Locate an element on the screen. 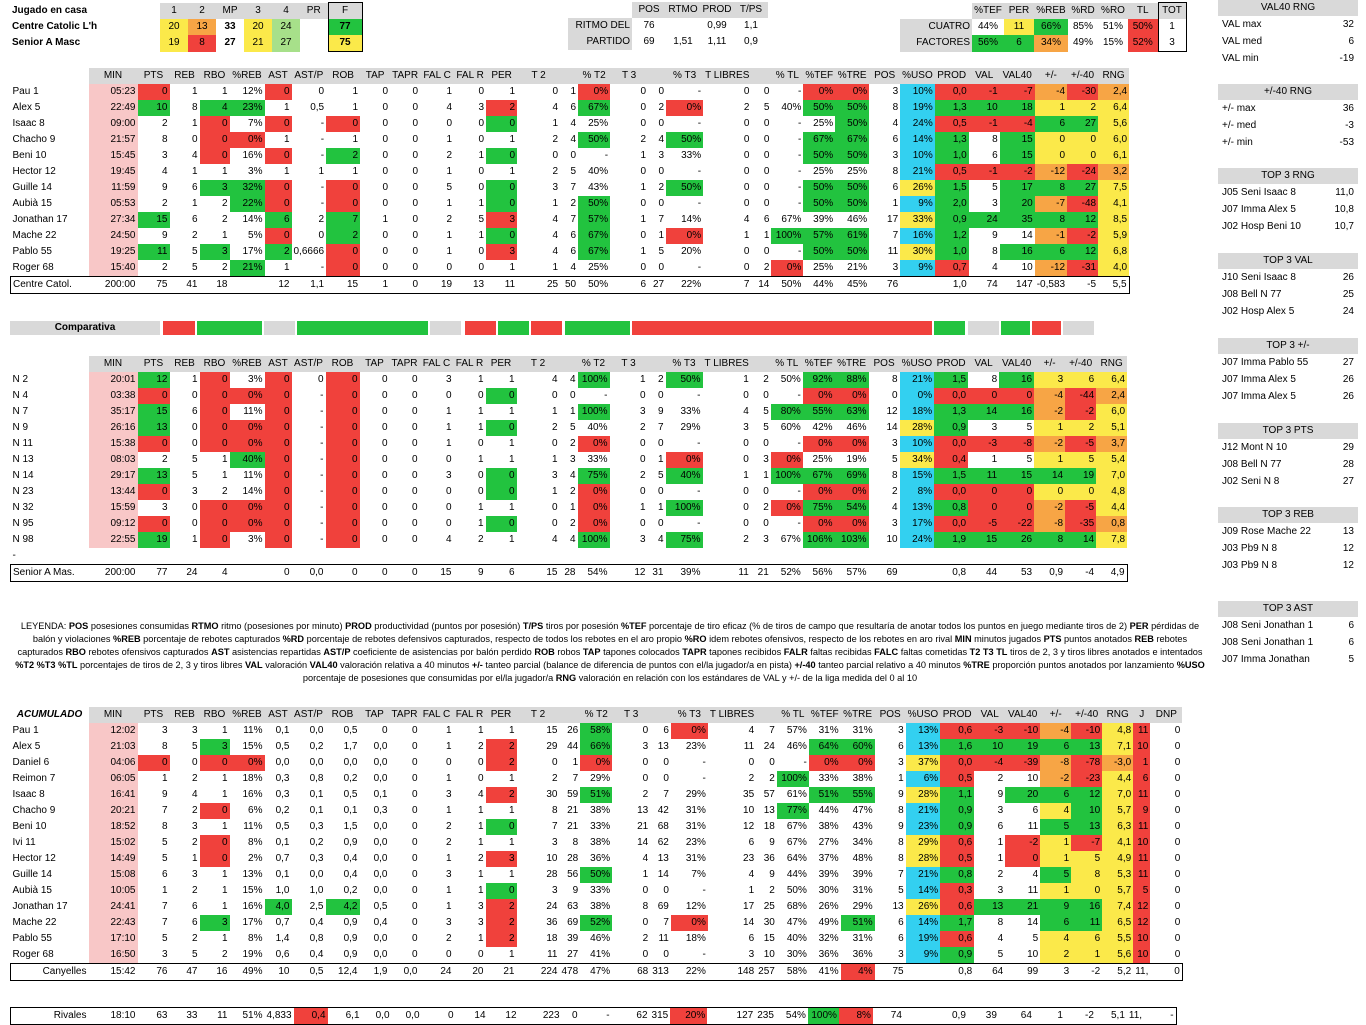  stat-cell: 33% is located at coordinates (600, 890).